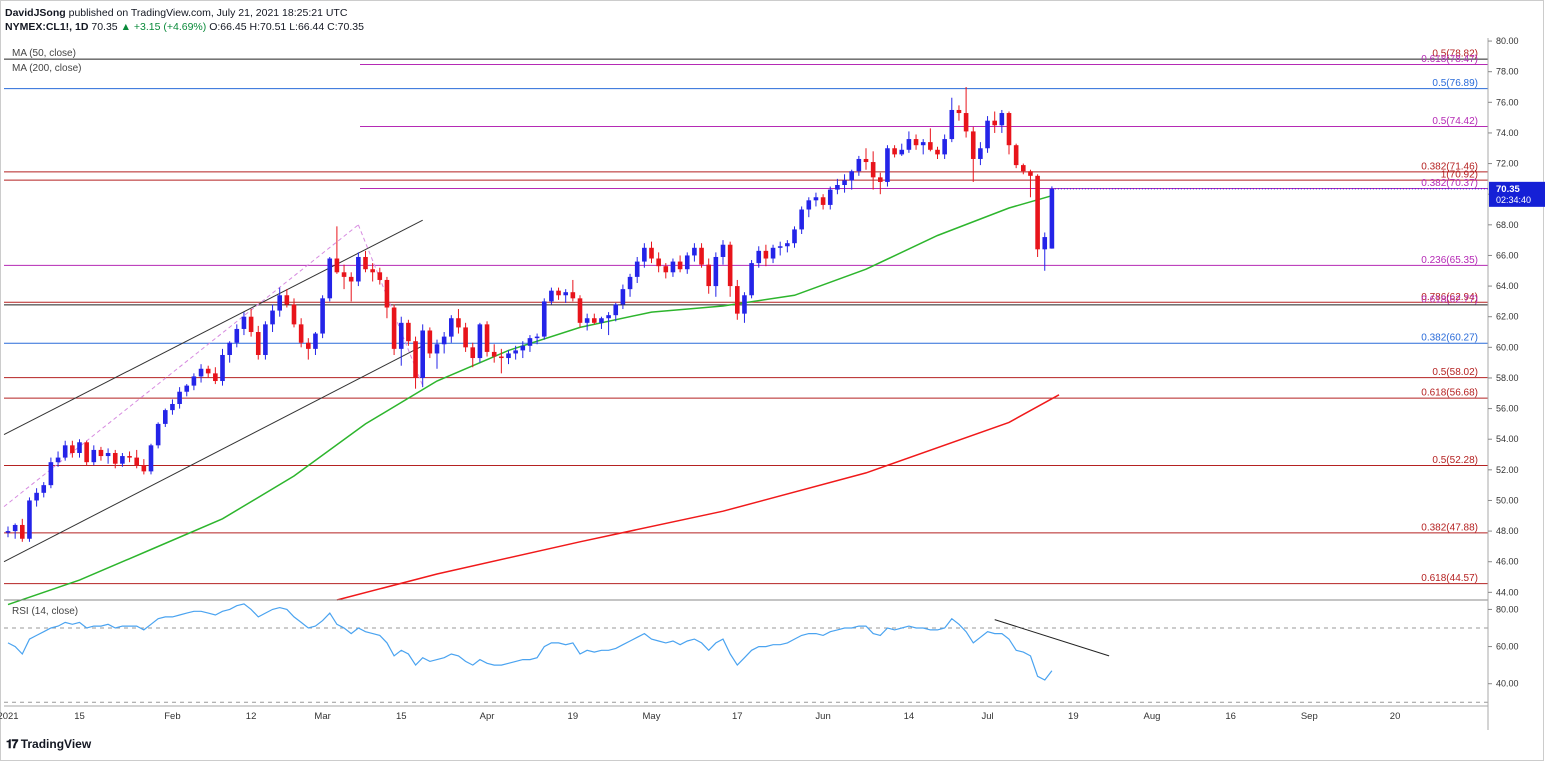 Image resolution: width=1545 pixels, height=762 pixels. I want to click on price-tick-label: 52.00, so click(1507, 470).